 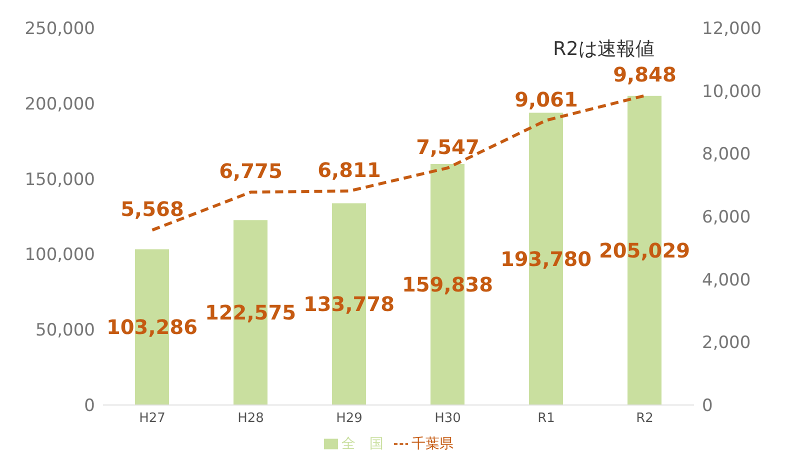 I want to click on data-label: 6,811, so click(x=349, y=170).